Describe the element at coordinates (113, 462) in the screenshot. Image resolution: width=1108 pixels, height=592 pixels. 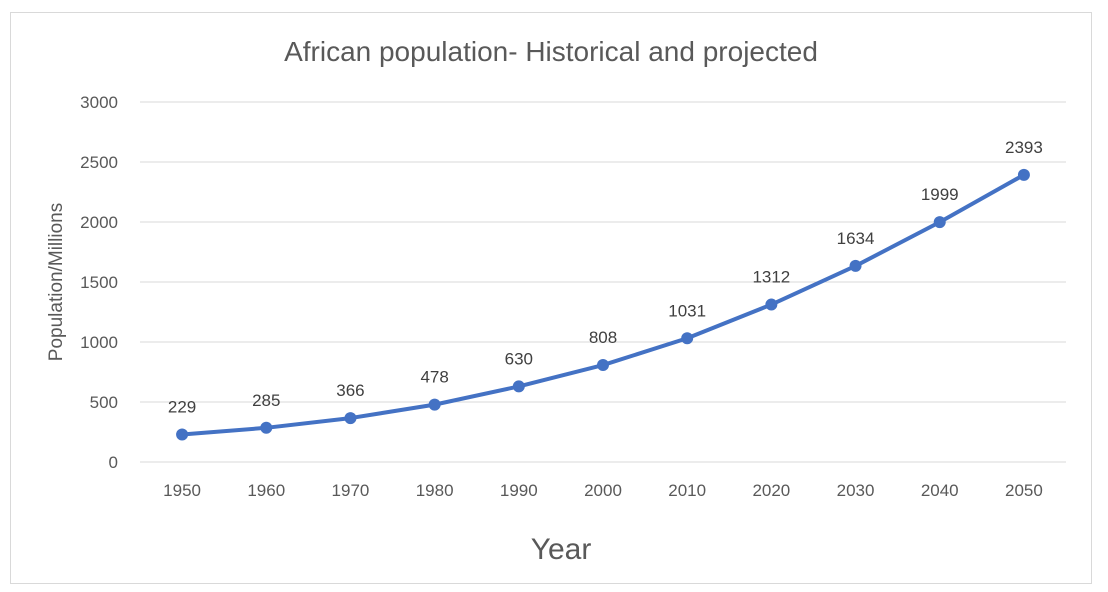
I see `y-tick-label: 0` at that location.